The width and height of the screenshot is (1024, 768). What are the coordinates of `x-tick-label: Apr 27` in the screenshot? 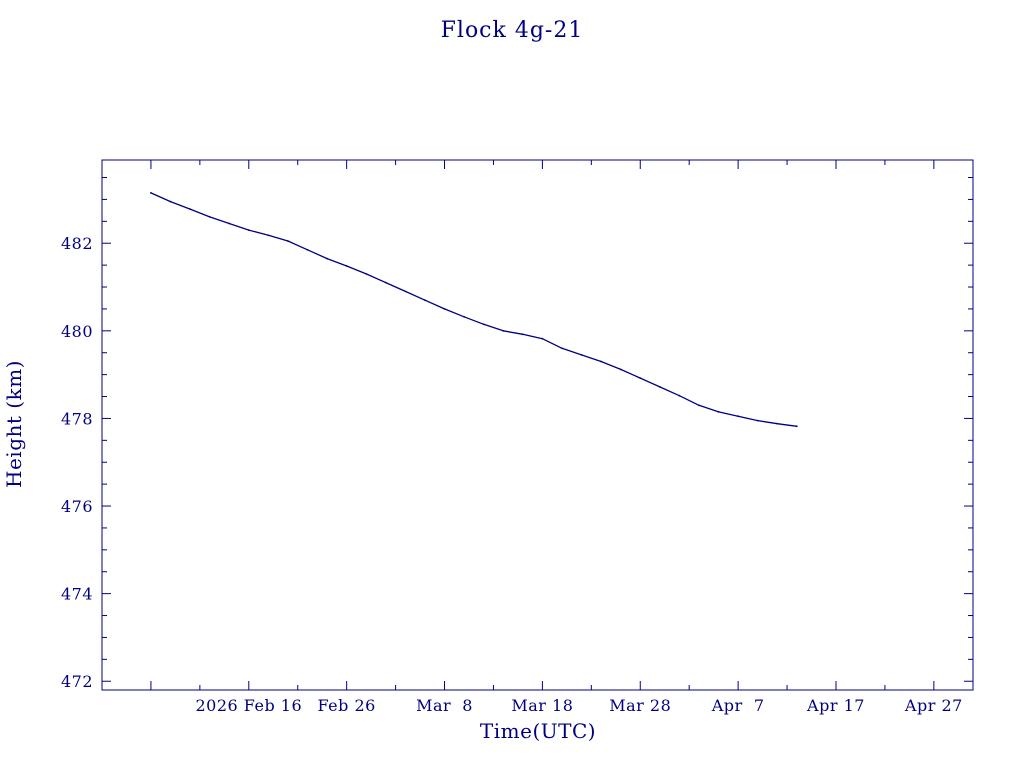 It's located at (933, 705).